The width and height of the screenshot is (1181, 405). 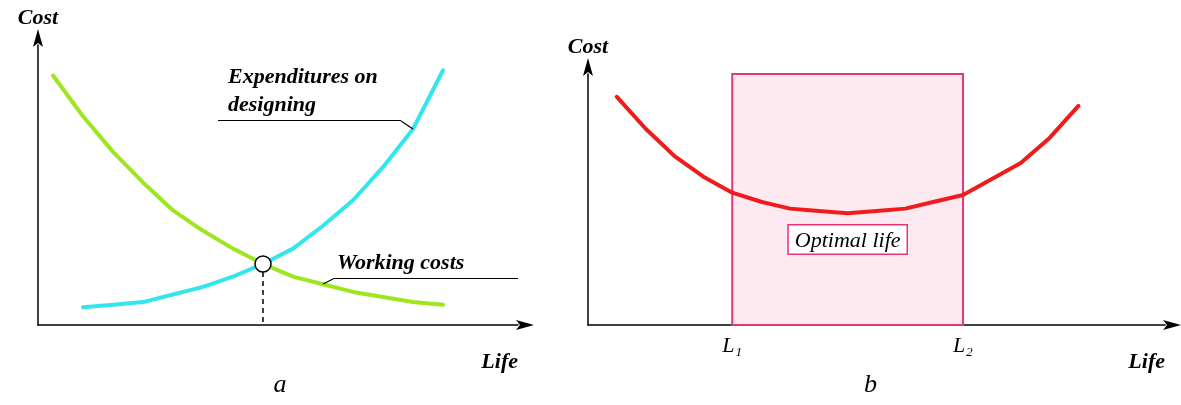 What do you see at coordinates (732, 344) in the screenshot?
I see `x-tick-label: L₁` at bounding box center [732, 344].